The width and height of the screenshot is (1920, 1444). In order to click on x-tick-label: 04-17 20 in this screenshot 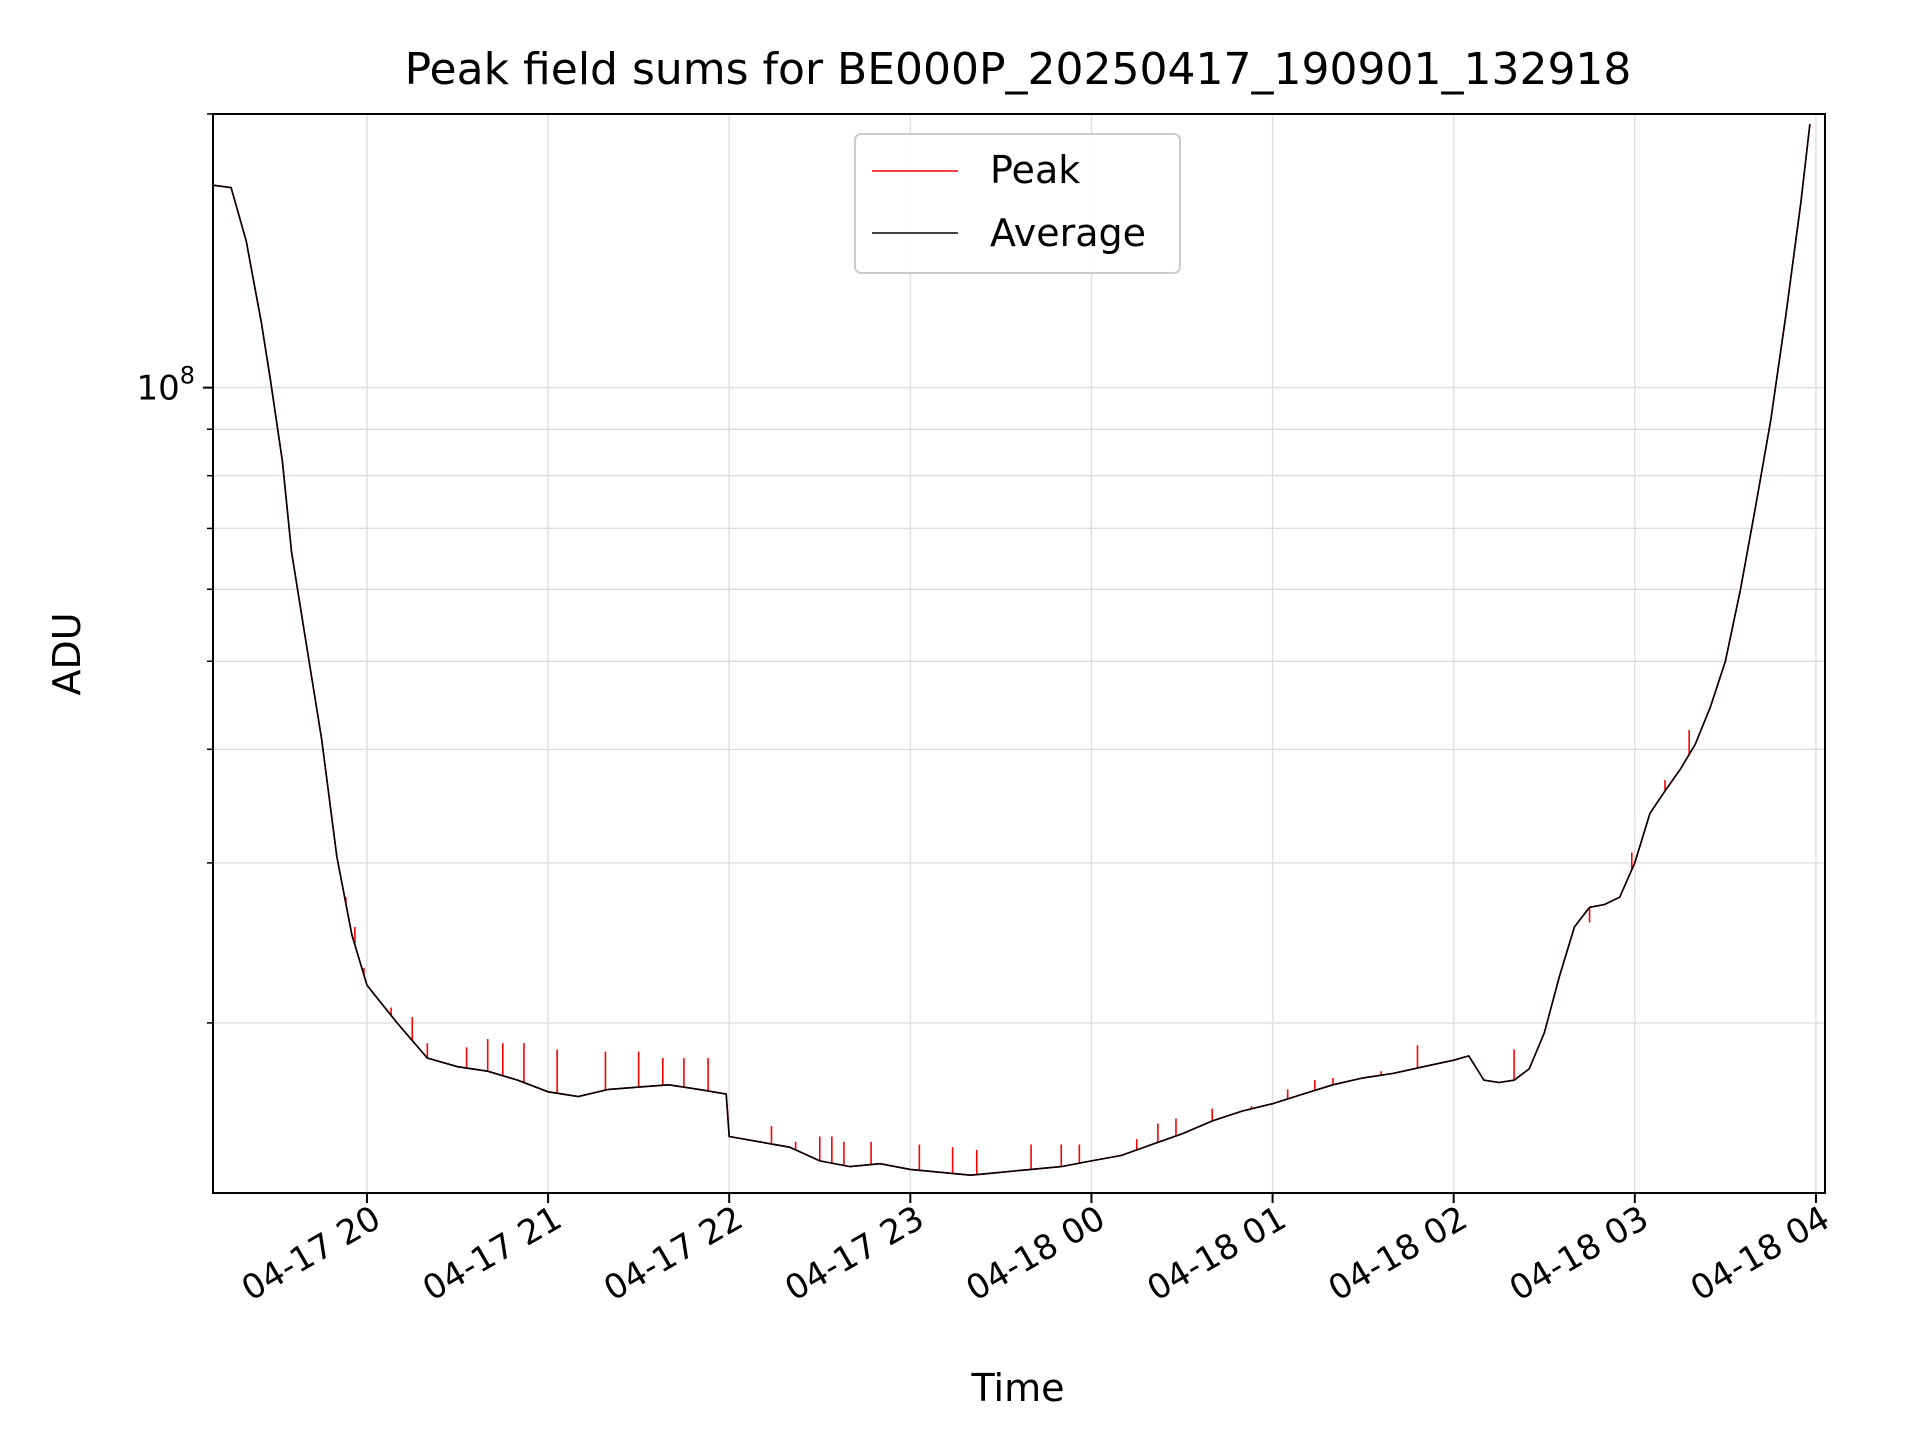, I will do `click(311, 1253)`.